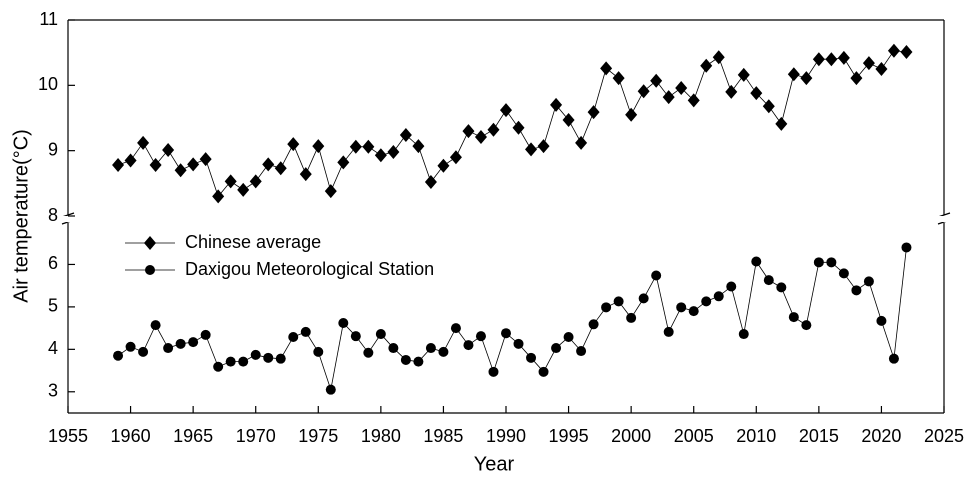 This screenshot has height=477, width=972. I want to click on x-tick-label: 1970, so click(256, 436).